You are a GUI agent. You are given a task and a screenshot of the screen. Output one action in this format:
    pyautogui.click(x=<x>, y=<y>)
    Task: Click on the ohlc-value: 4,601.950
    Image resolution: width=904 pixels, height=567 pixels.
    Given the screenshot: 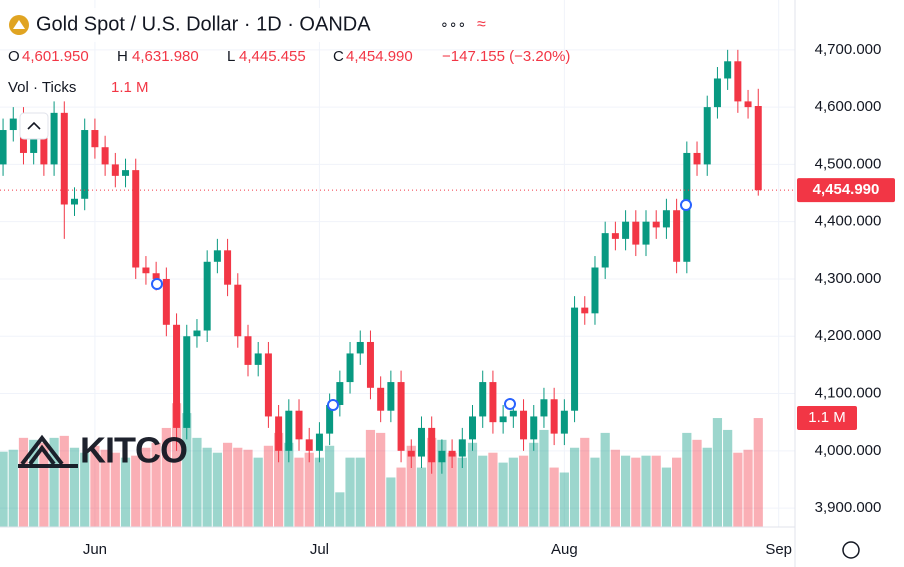 What is the action you would take?
    pyautogui.click(x=55, y=56)
    